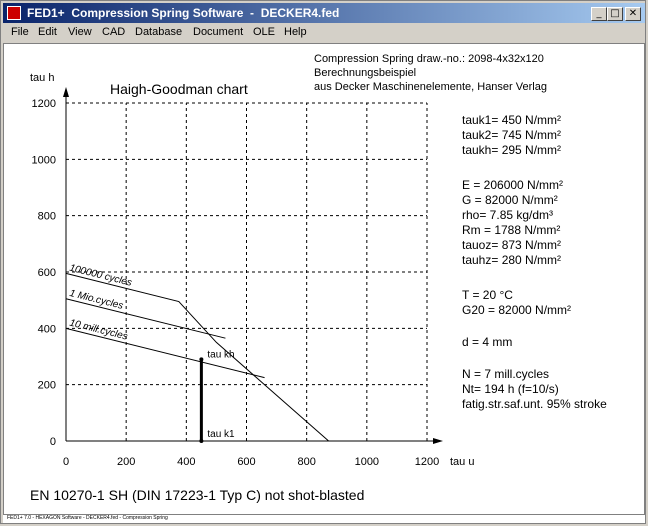 Image resolution: width=648 pixels, height=526 pixels. Describe the element at coordinates (505, 374) in the screenshot. I see `param-line: N = 7 mill.cycles` at that location.